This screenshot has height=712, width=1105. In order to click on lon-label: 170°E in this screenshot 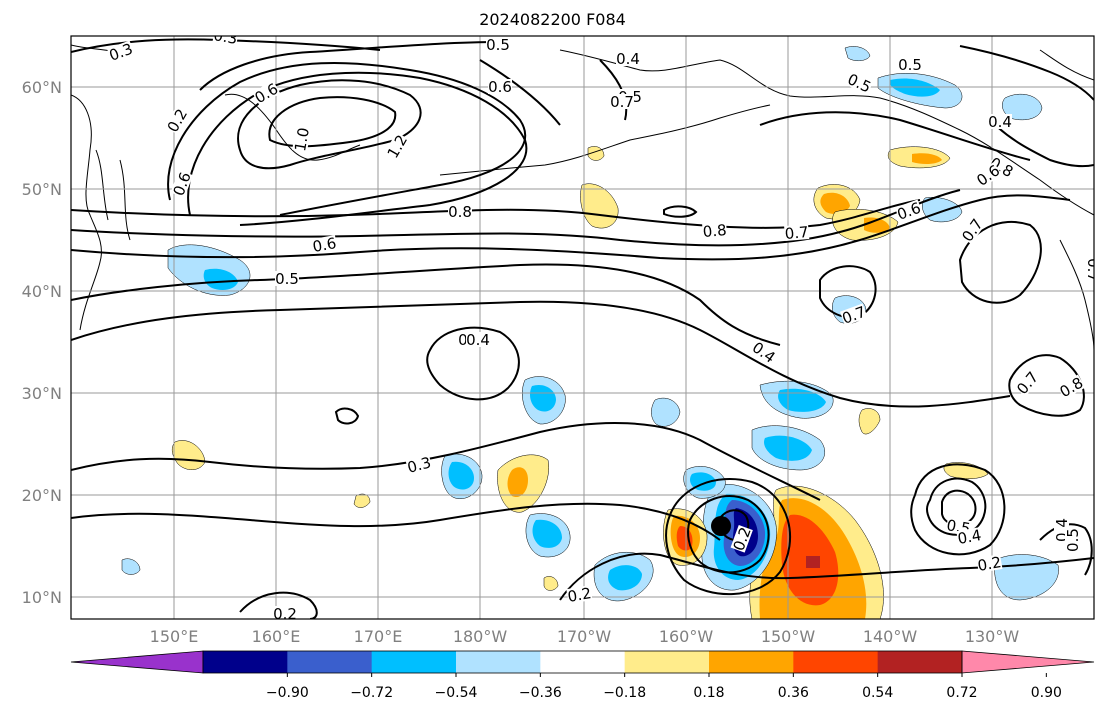, I will do `click(378, 636)`.